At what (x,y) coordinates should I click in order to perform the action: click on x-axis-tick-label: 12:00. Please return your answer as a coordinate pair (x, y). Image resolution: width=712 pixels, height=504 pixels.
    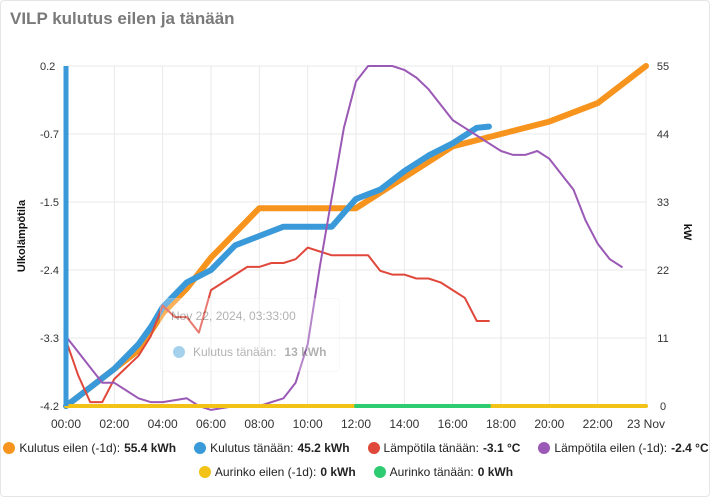
    Looking at the image, I should click on (356, 424).